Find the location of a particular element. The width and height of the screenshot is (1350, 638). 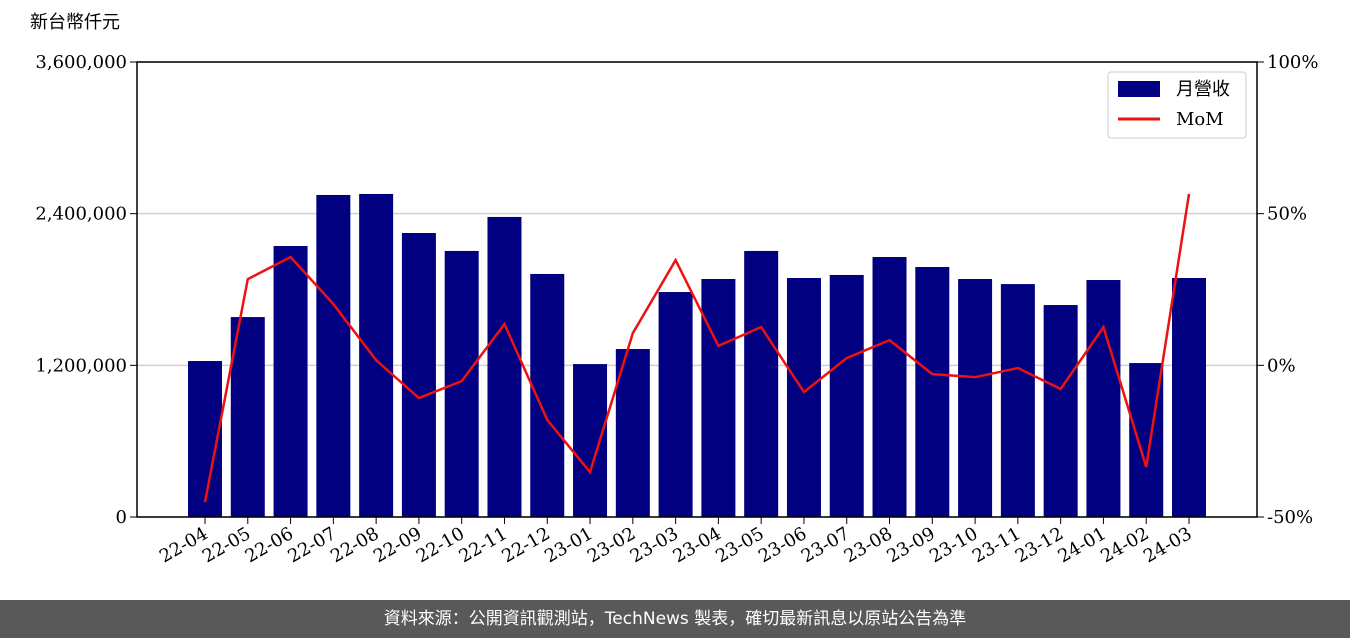

x-tick-label: 23-07 is located at coordinates (825, 545).